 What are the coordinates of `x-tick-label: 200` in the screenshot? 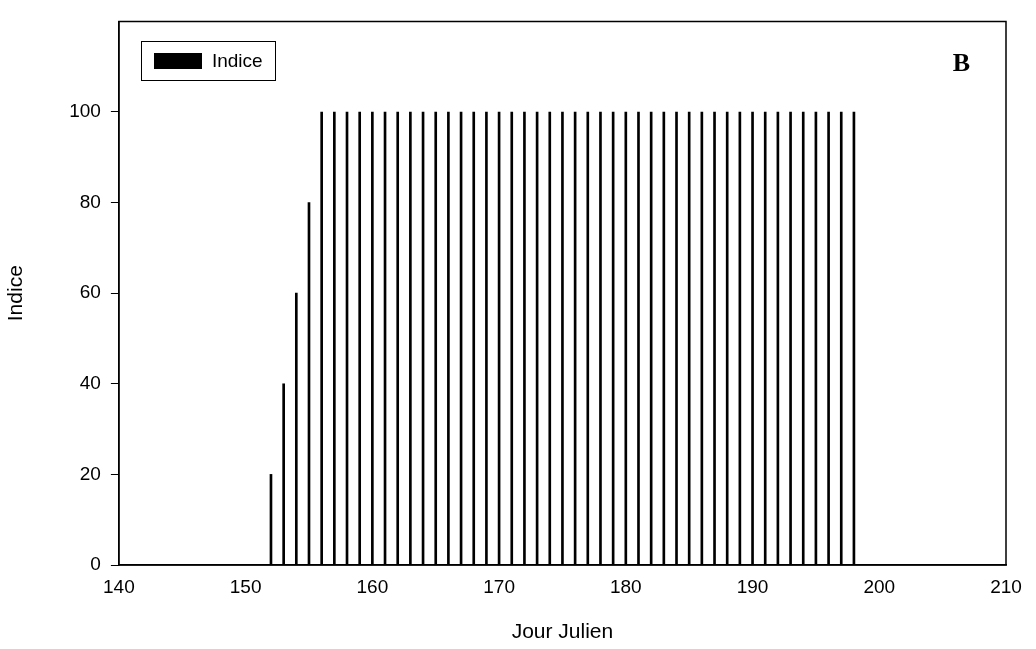 It's located at (879, 586).